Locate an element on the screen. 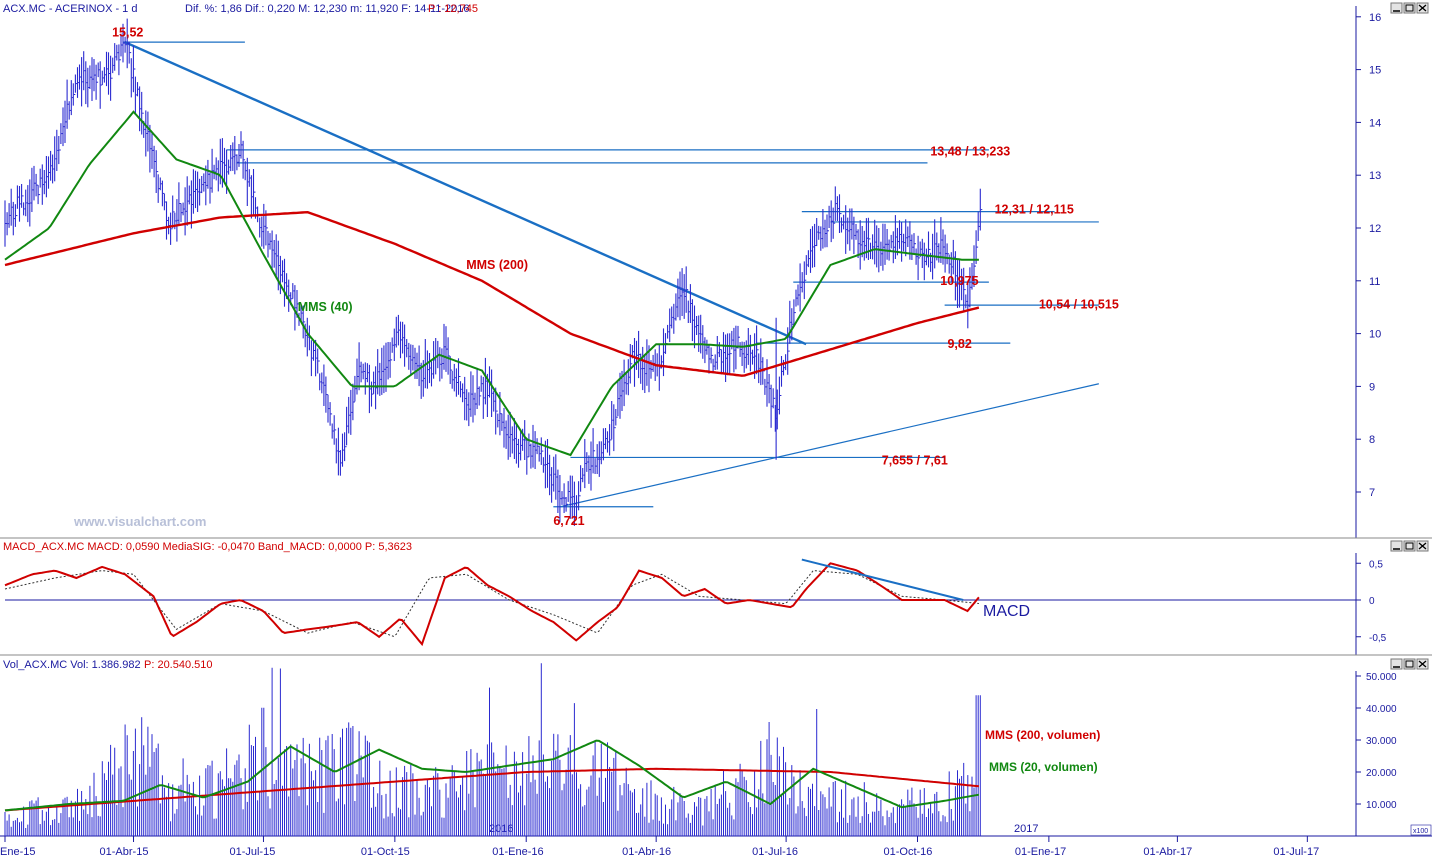  price-y-tick-label: 14 is located at coordinates (1375, 123).